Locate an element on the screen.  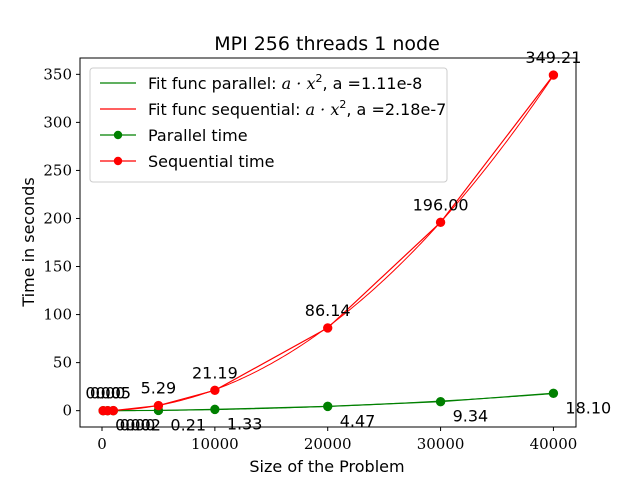
data-label-parallel: 9.34 is located at coordinates (471, 416).